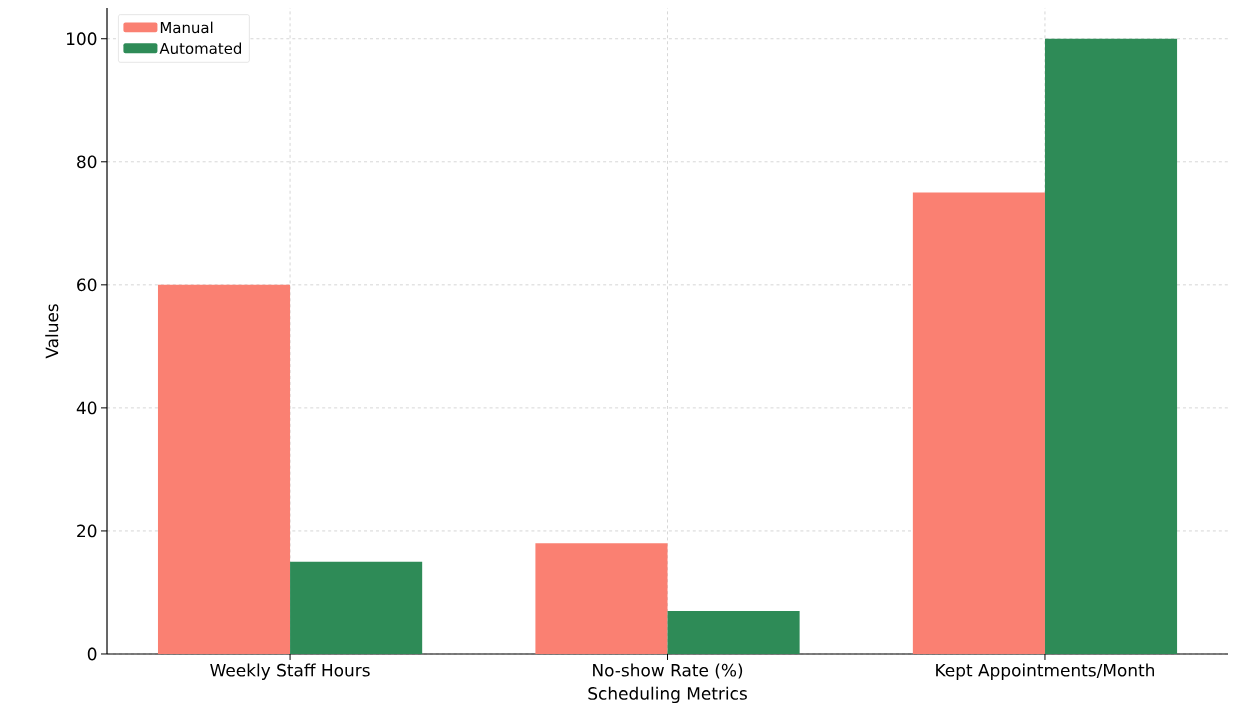 Image resolution: width=1244 pixels, height=724 pixels. Describe the element at coordinates (82, 39) in the screenshot. I see `y-tick-label: 100` at that location.